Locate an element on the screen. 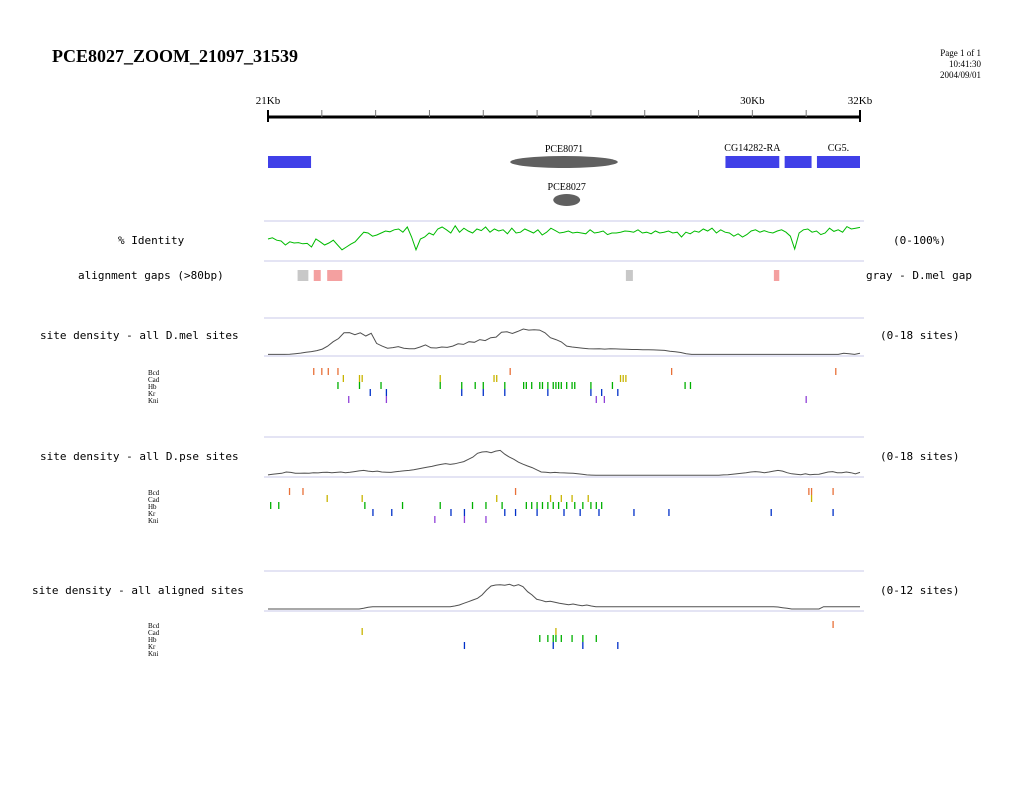 This screenshot has height=800, width=1035. gaps-label: alignment gaps (>80bp) is located at coordinates (151, 275).